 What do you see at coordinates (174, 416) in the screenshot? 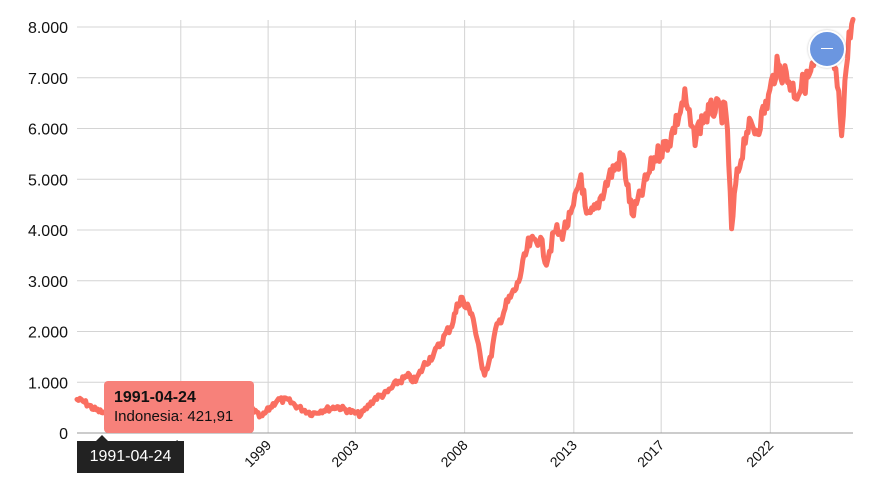
I see `tooltip-body: Indonesia: 421,91` at bounding box center [174, 416].